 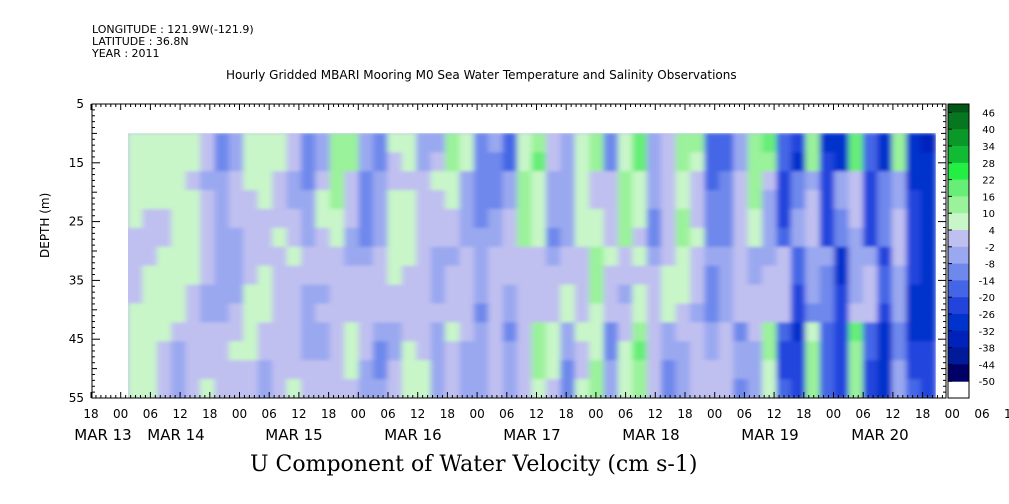 What do you see at coordinates (76, 398) in the screenshot?
I see `y-tick-label: 55` at bounding box center [76, 398].